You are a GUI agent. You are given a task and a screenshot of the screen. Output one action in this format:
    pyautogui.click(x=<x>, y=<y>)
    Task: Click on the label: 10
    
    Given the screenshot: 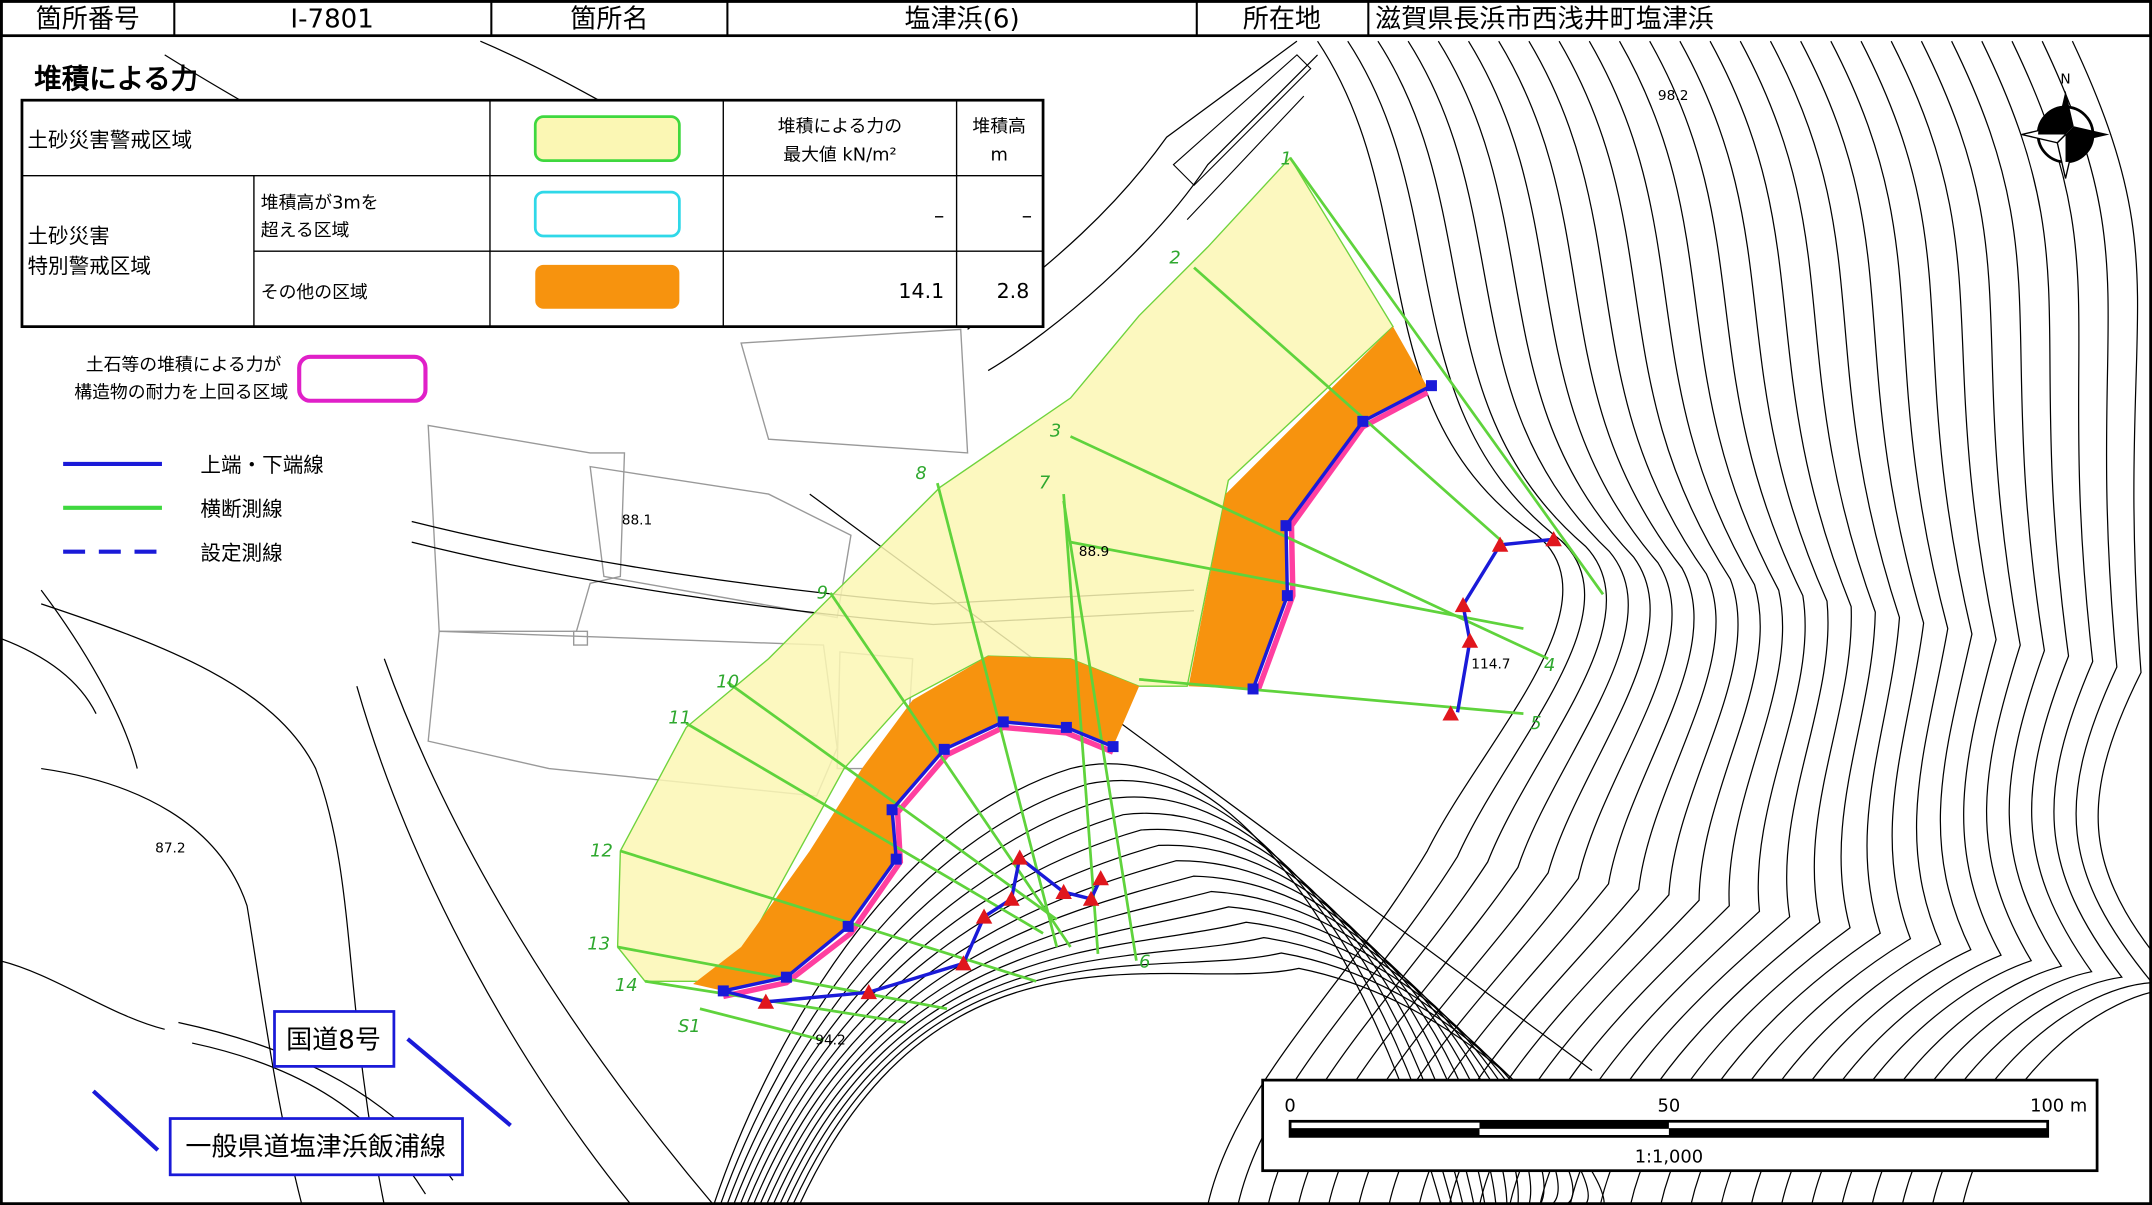 What is the action you would take?
    pyautogui.click(x=727, y=682)
    